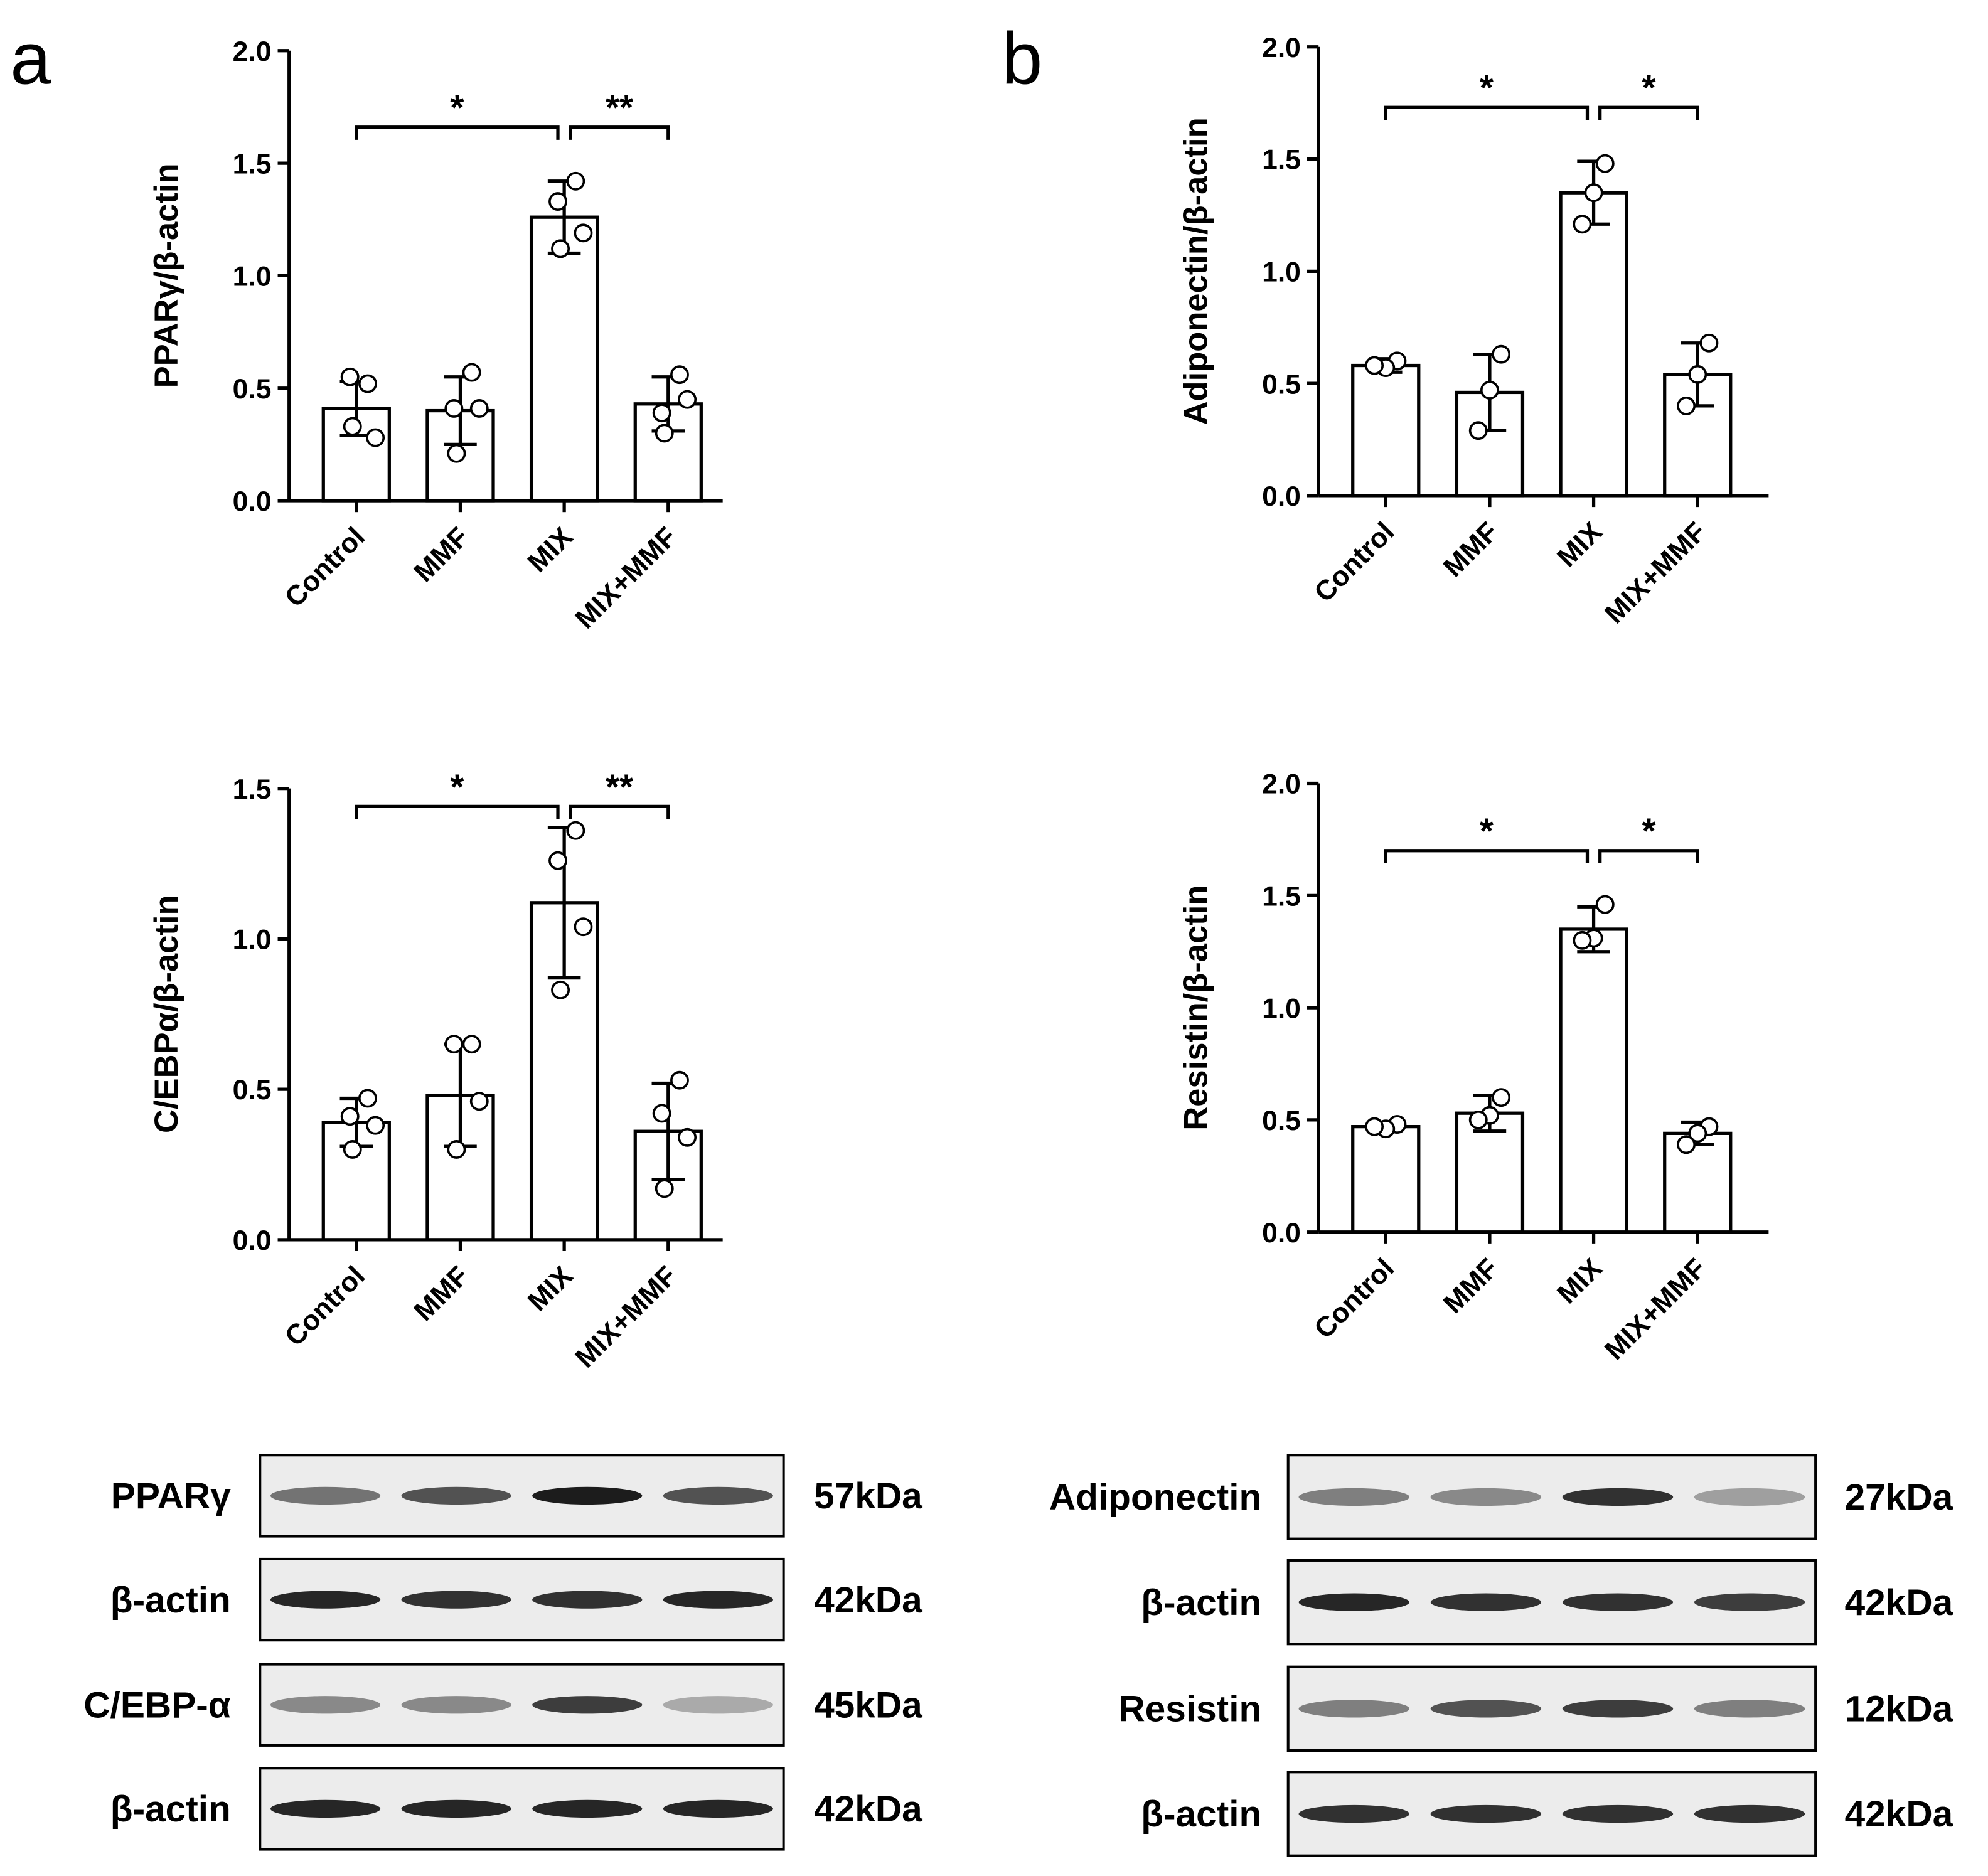  I want to click on panel-label: a, so click(30, 58).